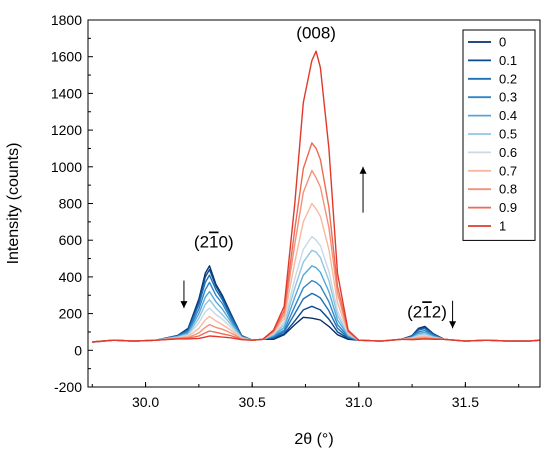 This screenshot has height=457, width=550. I want to click on legend-label: 0, so click(502, 42).